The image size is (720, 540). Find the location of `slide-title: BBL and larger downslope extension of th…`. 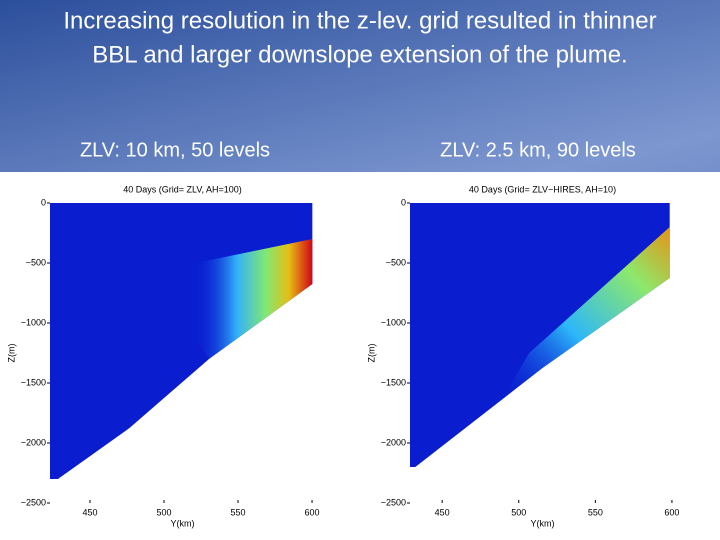

slide-title: BBL and larger downslope extension of th… is located at coordinates (359, 54).